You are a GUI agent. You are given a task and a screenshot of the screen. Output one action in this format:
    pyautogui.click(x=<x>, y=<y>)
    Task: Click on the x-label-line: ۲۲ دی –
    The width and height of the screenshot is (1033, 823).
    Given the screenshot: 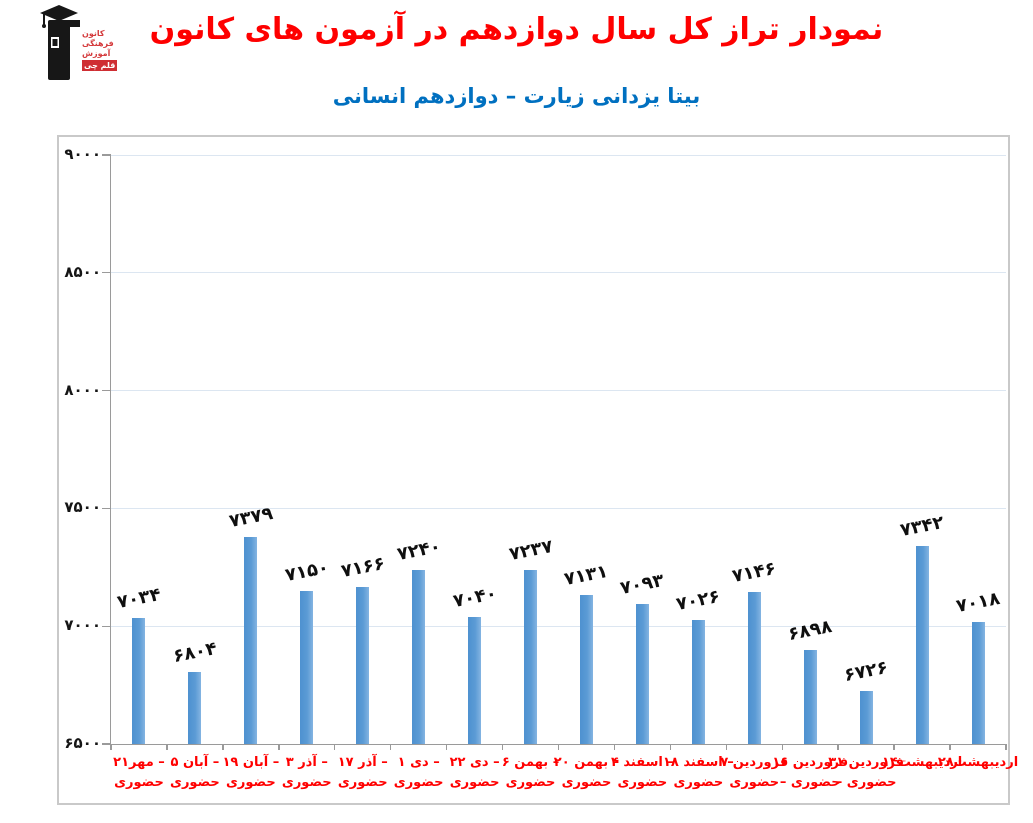 What is the action you would take?
    pyautogui.click(x=474, y=762)
    